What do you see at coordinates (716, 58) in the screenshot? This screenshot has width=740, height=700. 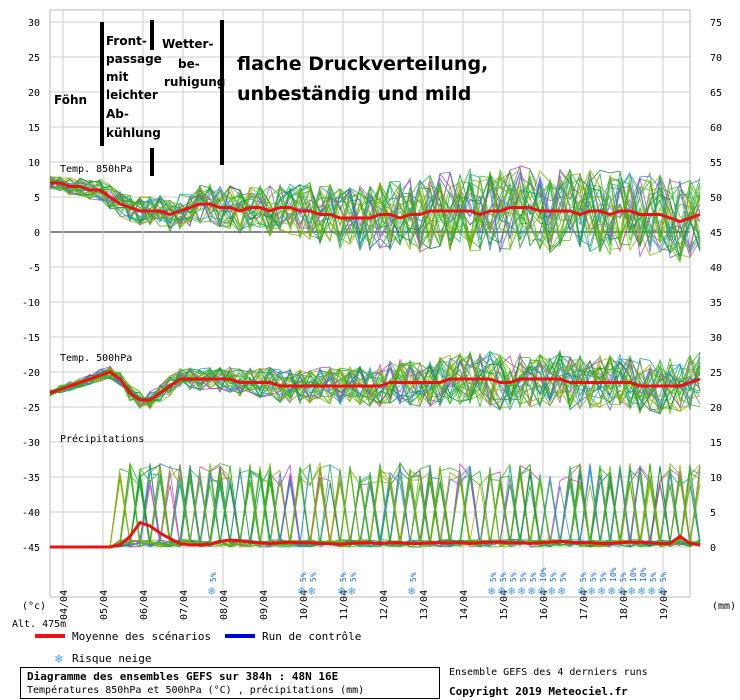 I see `right-tick-label: 70` at bounding box center [716, 58].